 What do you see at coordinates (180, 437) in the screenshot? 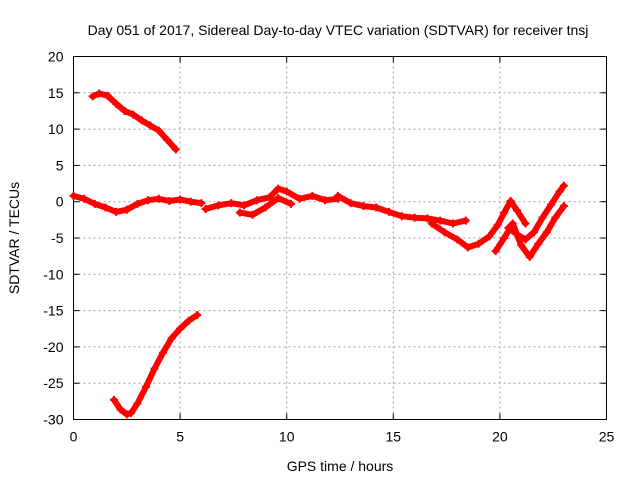
I see `x-tick-label: 5` at bounding box center [180, 437].